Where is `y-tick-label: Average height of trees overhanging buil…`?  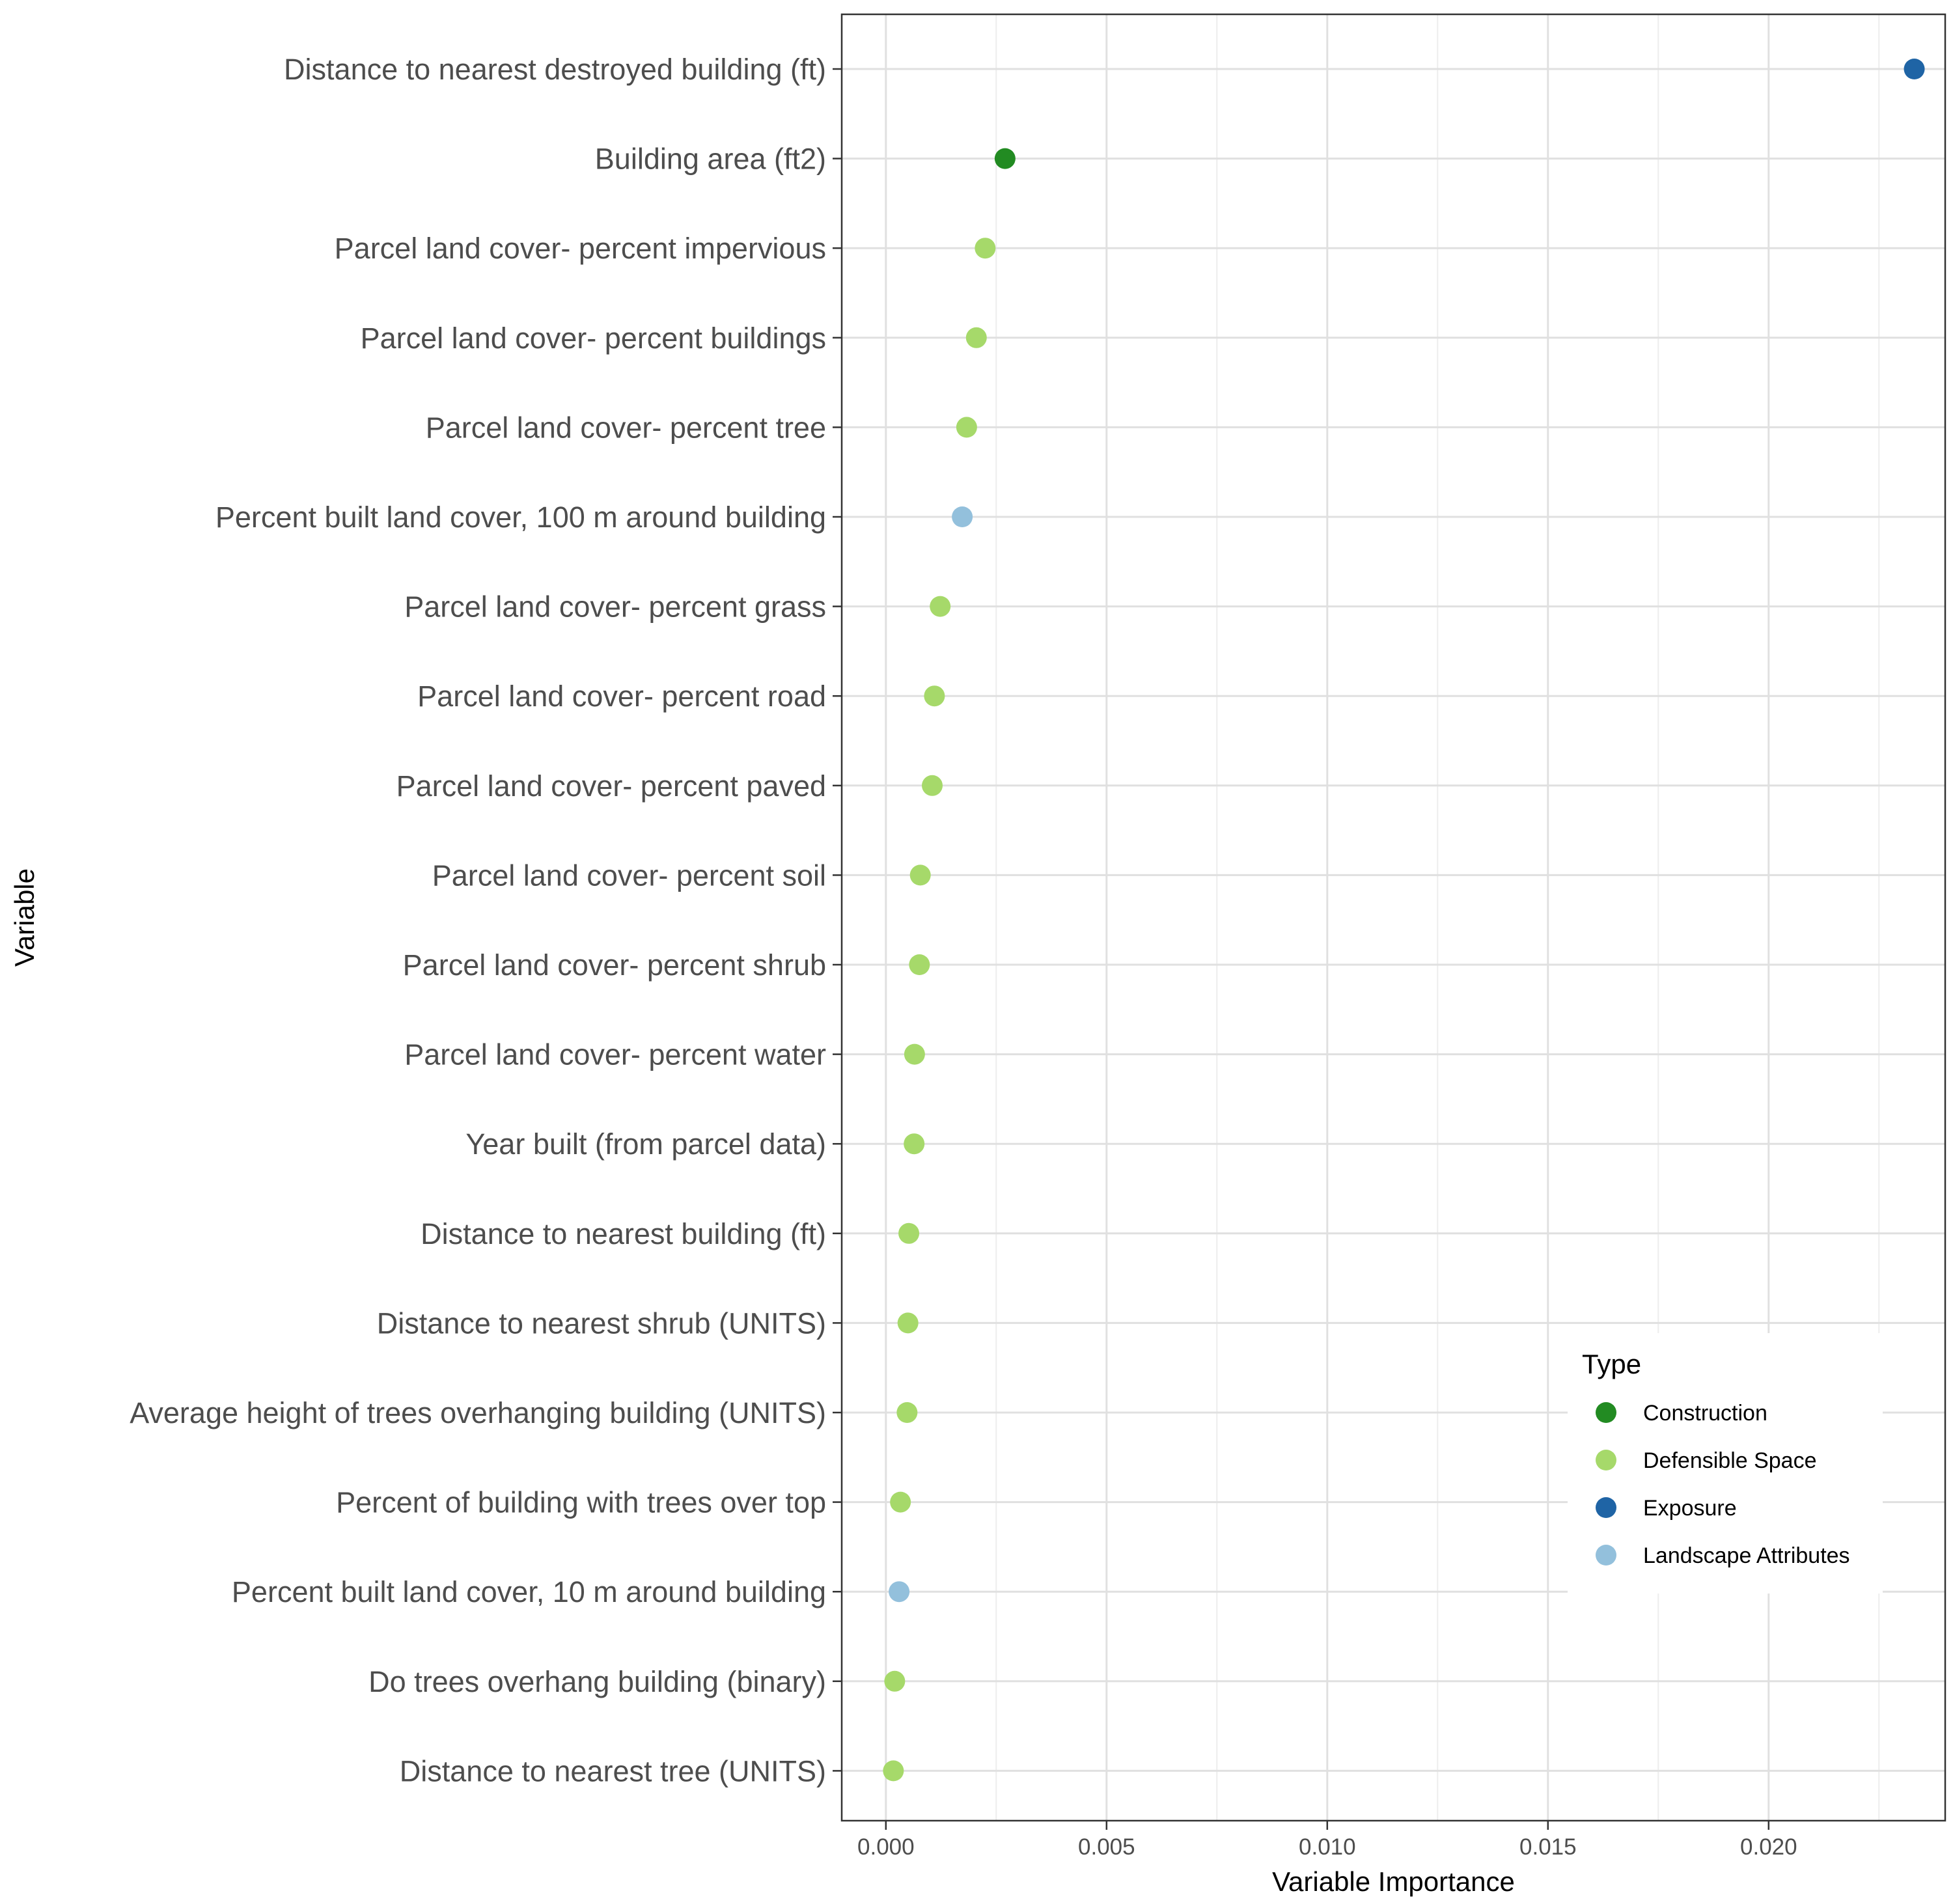 y-tick-label: Average height of trees overhanging buil… is located at coordinates (478, 1413).